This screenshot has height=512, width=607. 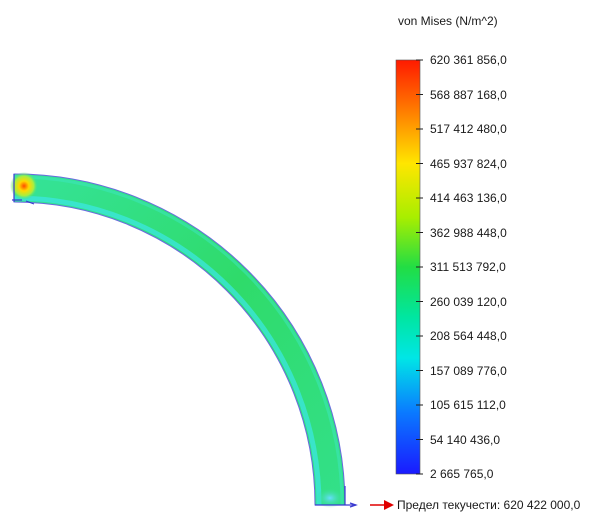 What do you see at coordinates (468, 60) in the screenshot?
I see `scale-tick-label: 620 361 856,0` at bounding box center [468, 60].